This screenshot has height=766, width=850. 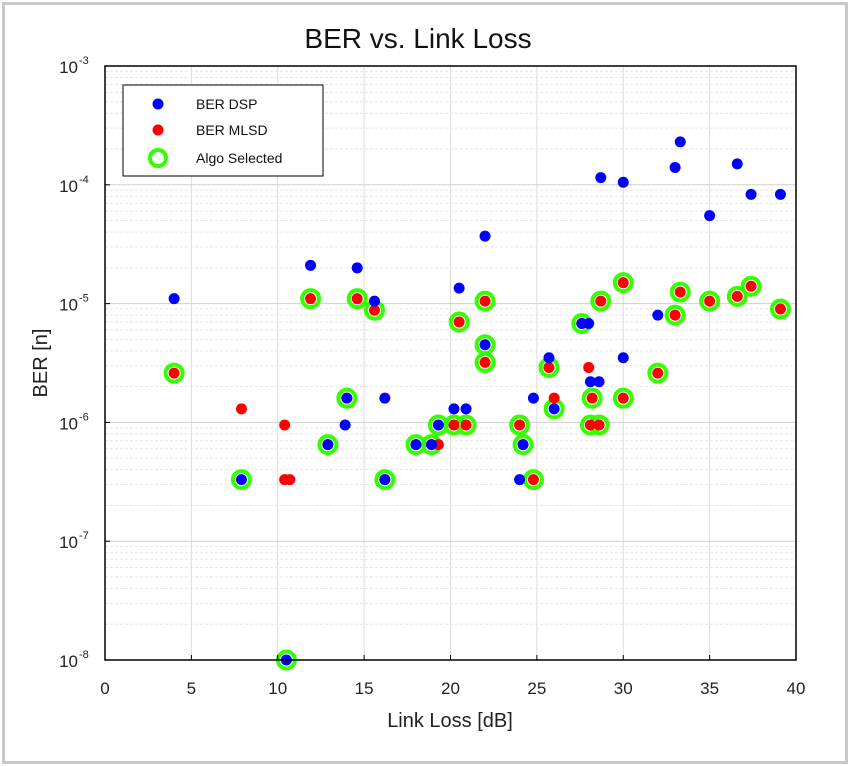 What do you see at coordinates (84, 655) in the screenshot?
I see `y-tick-exponent: -8` at bounding box center [84, 655].